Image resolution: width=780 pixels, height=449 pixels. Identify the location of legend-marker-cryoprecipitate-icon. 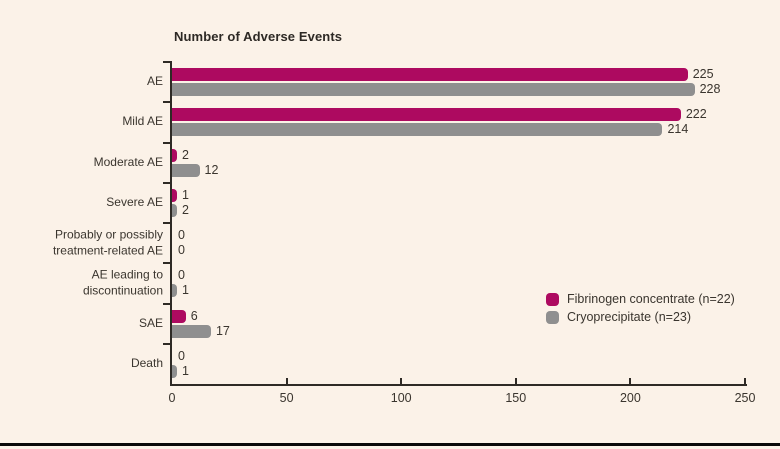
(552, 317).